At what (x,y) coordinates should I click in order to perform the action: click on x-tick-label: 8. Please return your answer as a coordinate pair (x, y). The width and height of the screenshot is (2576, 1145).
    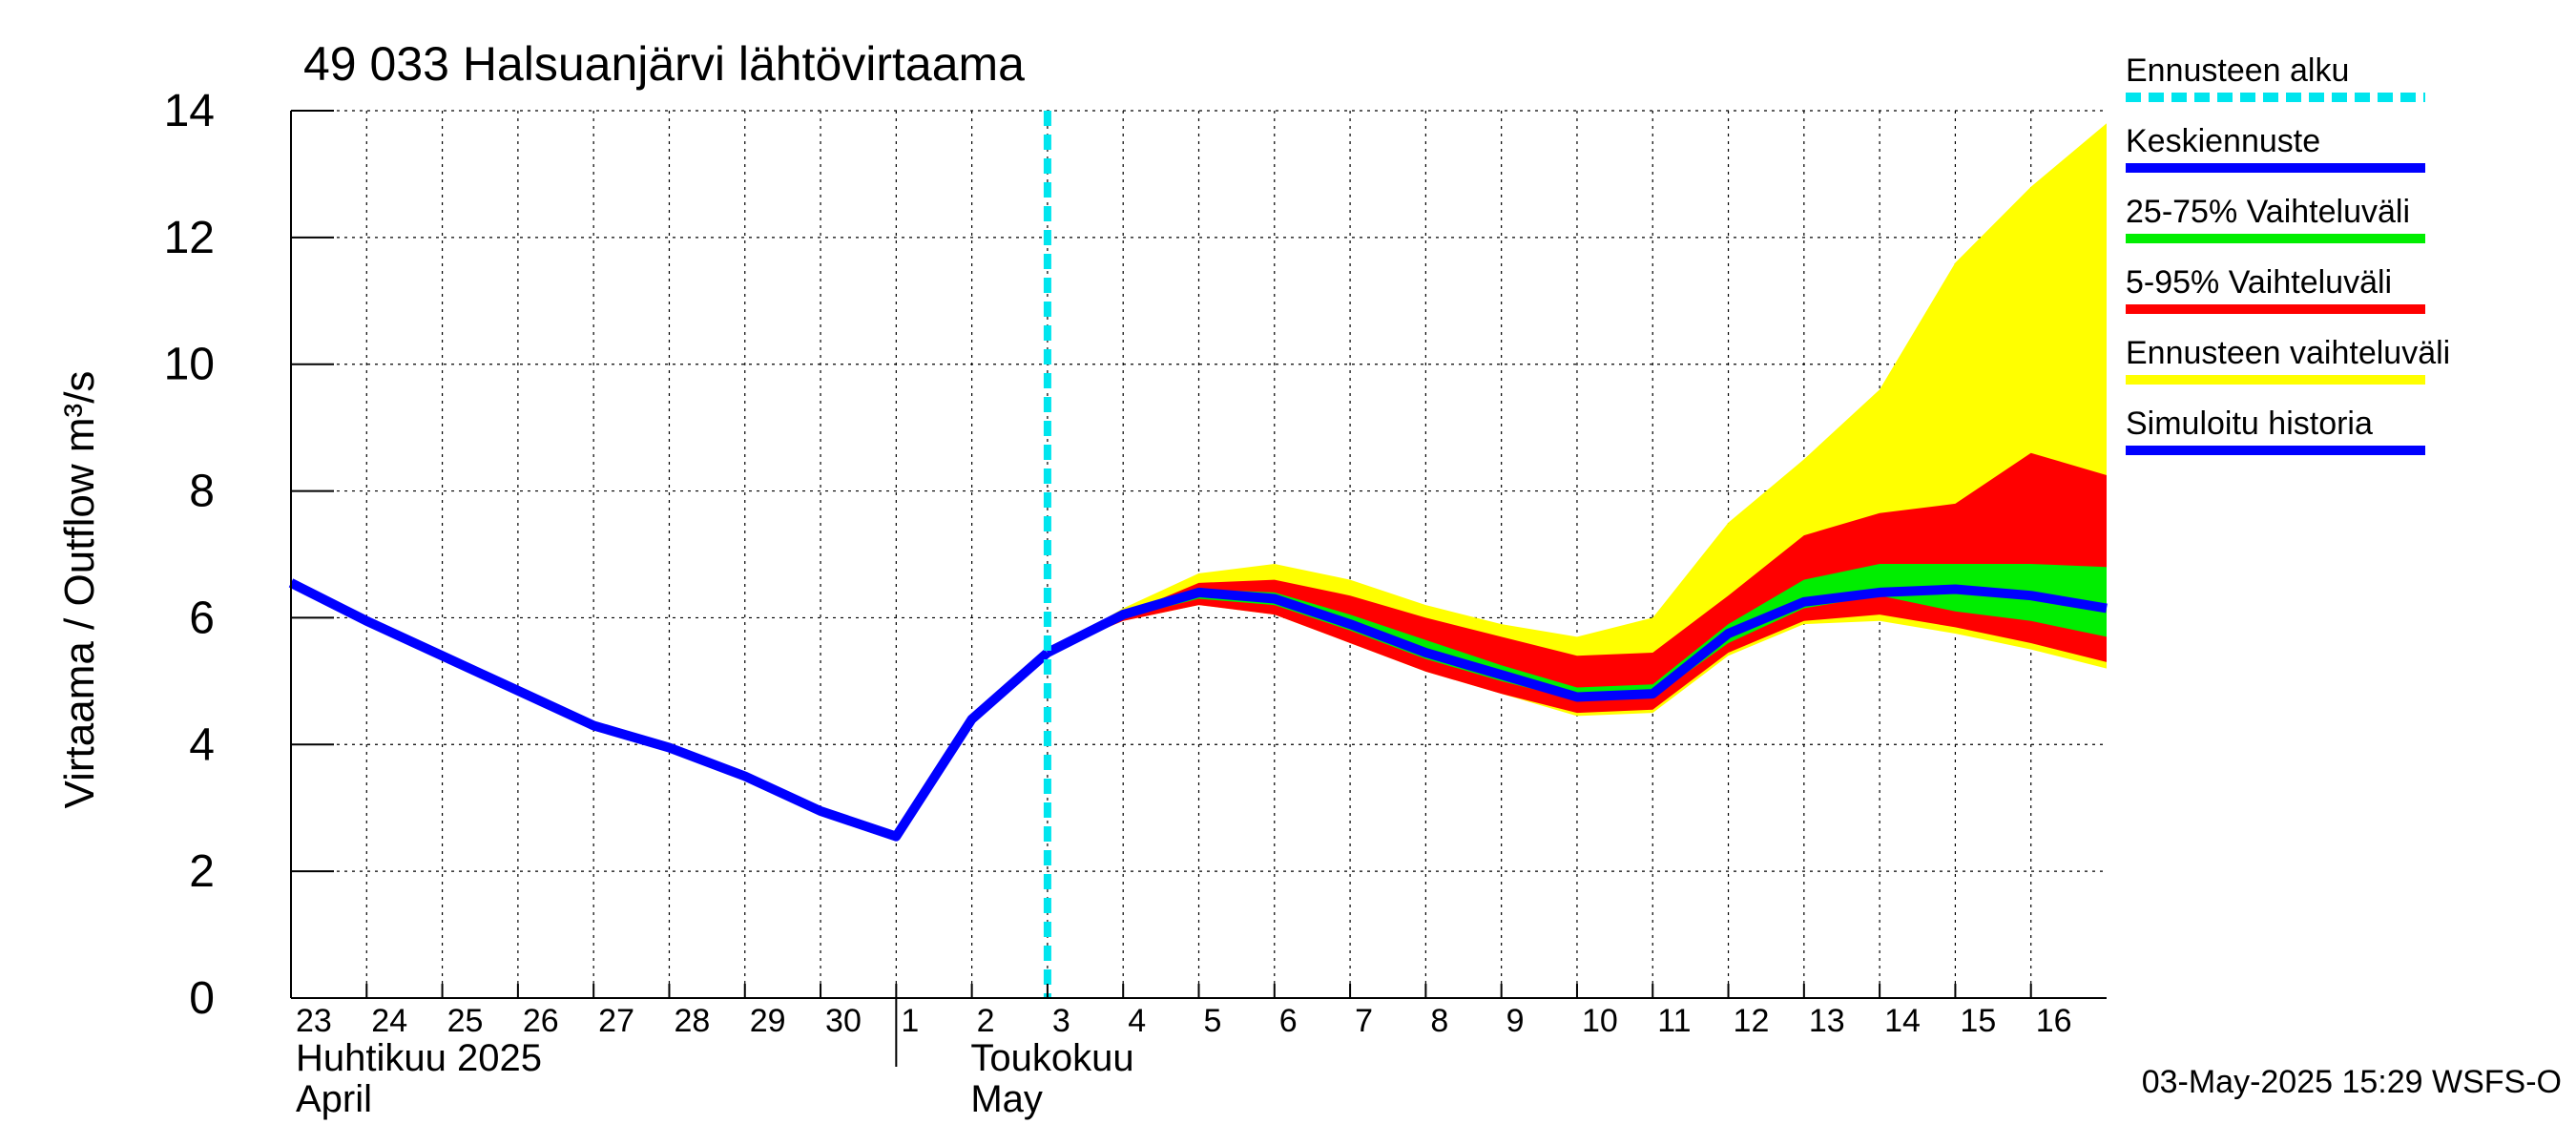
    Looking at the image, I should click on (1439, 1021).